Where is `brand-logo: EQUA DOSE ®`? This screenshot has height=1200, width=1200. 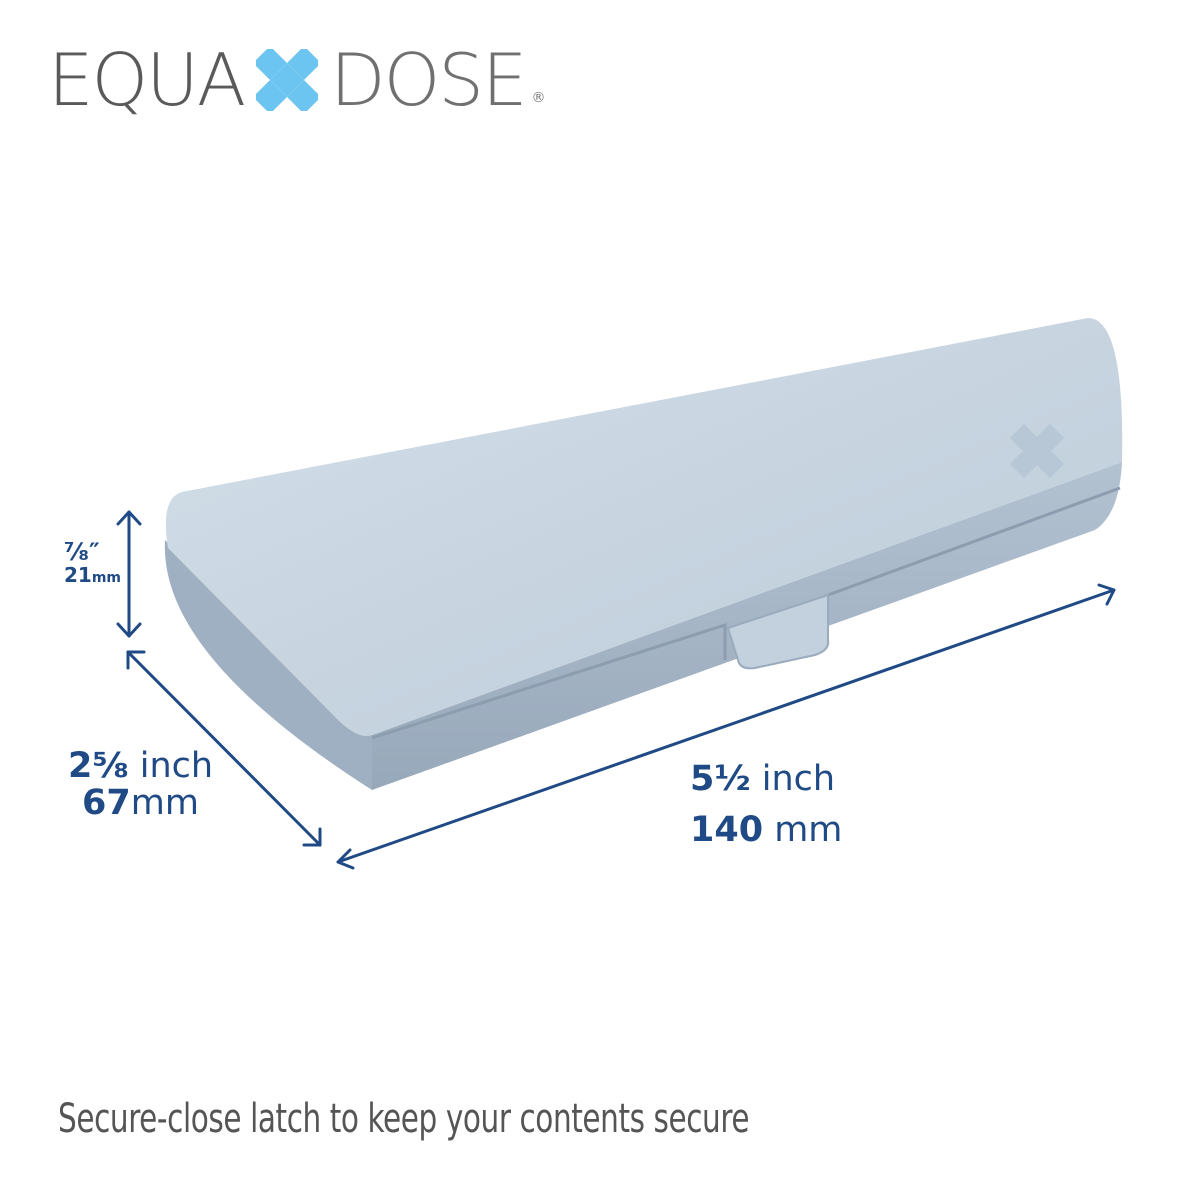
brand-logo: EQUA DOSE ® is located at coordinates (296, 80).